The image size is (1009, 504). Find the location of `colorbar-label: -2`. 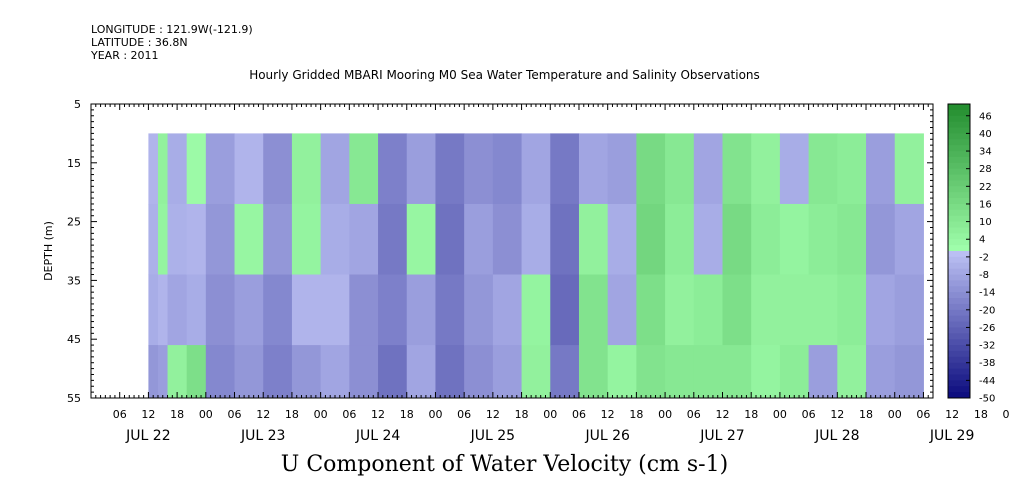

colorbar-label: -2 is located at coordinates (984, 257).